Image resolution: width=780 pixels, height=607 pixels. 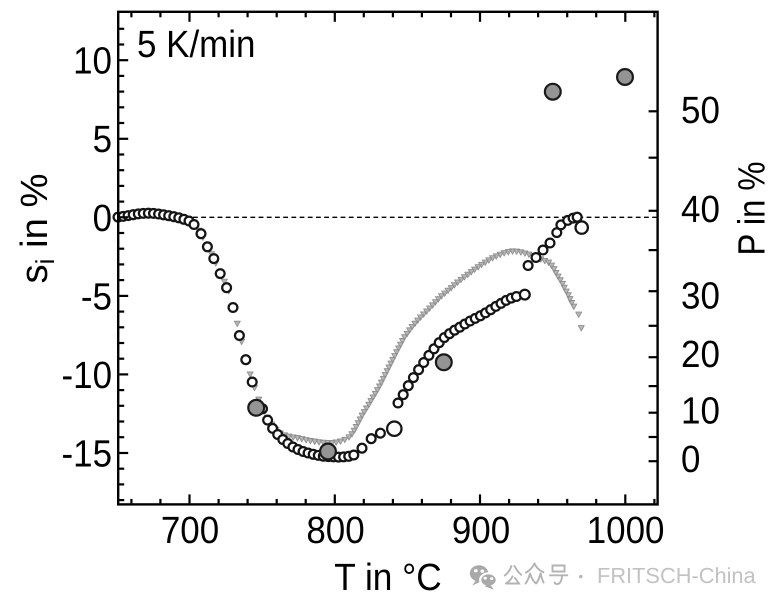 What do you see at coordinates (388, 578) in the screenshot?
I see `svg-text: T in °C` at bounding box center [388, 578].